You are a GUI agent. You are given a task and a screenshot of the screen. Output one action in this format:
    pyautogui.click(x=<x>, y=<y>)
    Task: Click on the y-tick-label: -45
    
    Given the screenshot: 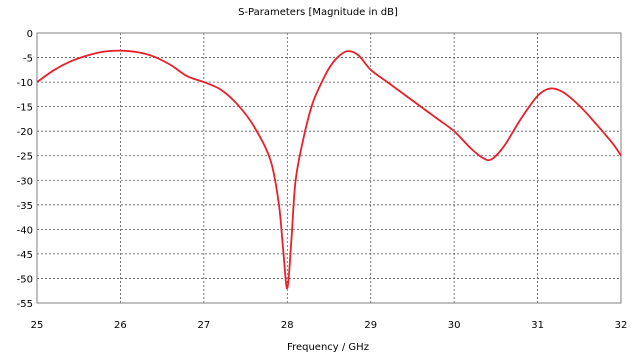 What is the action you would take?
    pyautogui.click(x=25, y=255)
    